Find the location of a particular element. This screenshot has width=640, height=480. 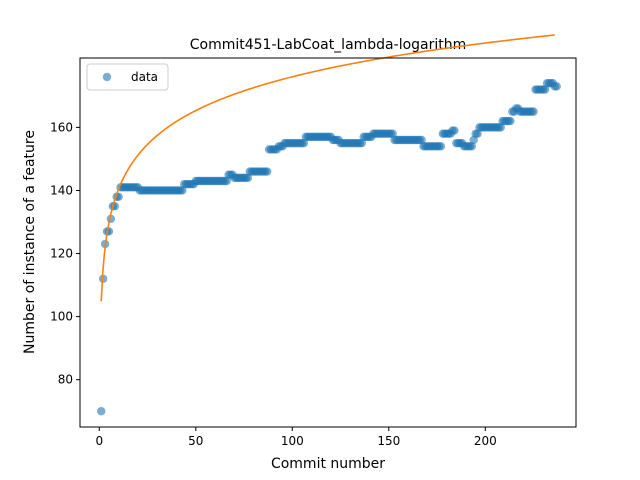

y-tick-label: 80 is located at coordinates (65, 380).